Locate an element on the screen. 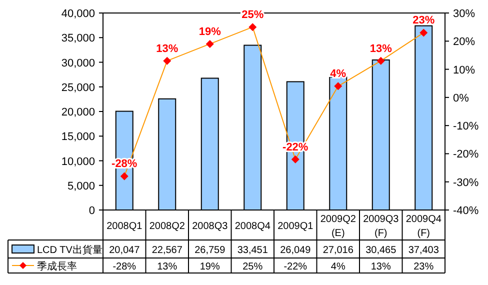 This screenshot has width=488, height=285. y2-tick-label: 0% is located at coordinates (461, 98).